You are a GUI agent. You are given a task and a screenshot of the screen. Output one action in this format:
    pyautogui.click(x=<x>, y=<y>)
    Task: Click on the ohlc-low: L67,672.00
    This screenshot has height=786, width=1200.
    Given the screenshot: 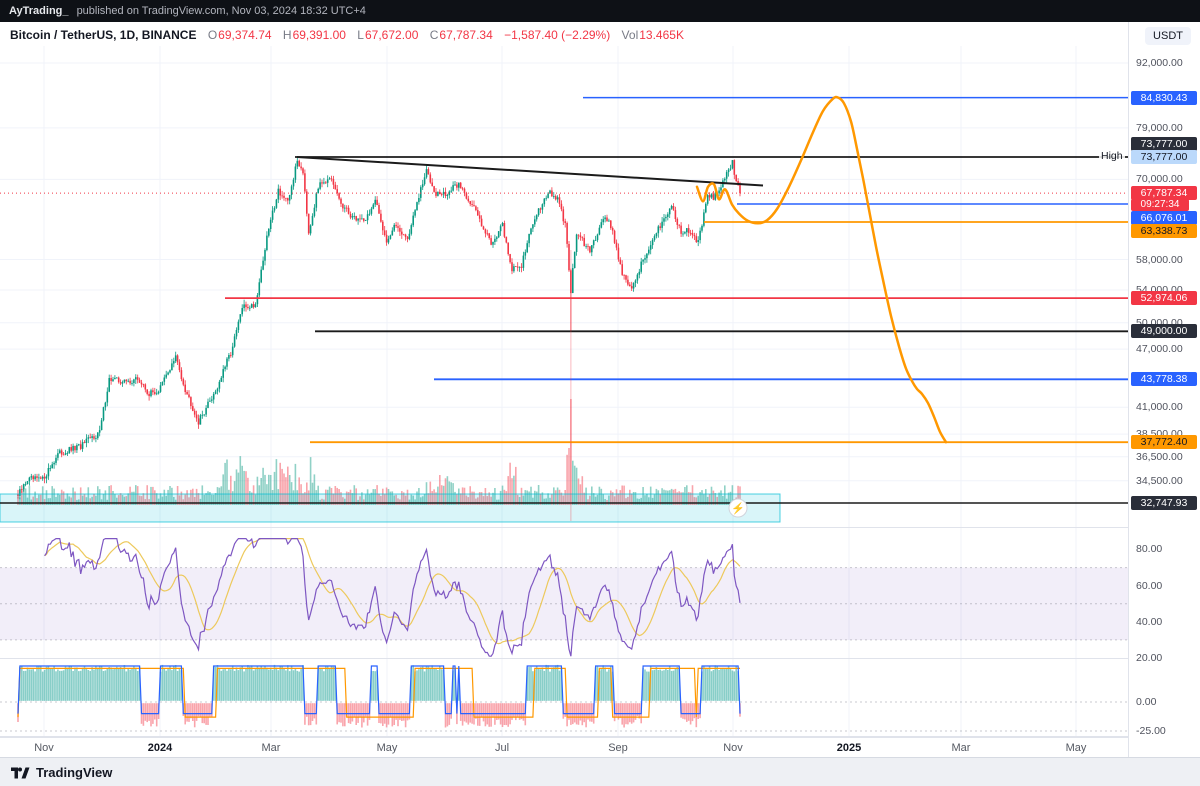 What is the action you would take?
    pyautogui.click(x=387, y=35)
    